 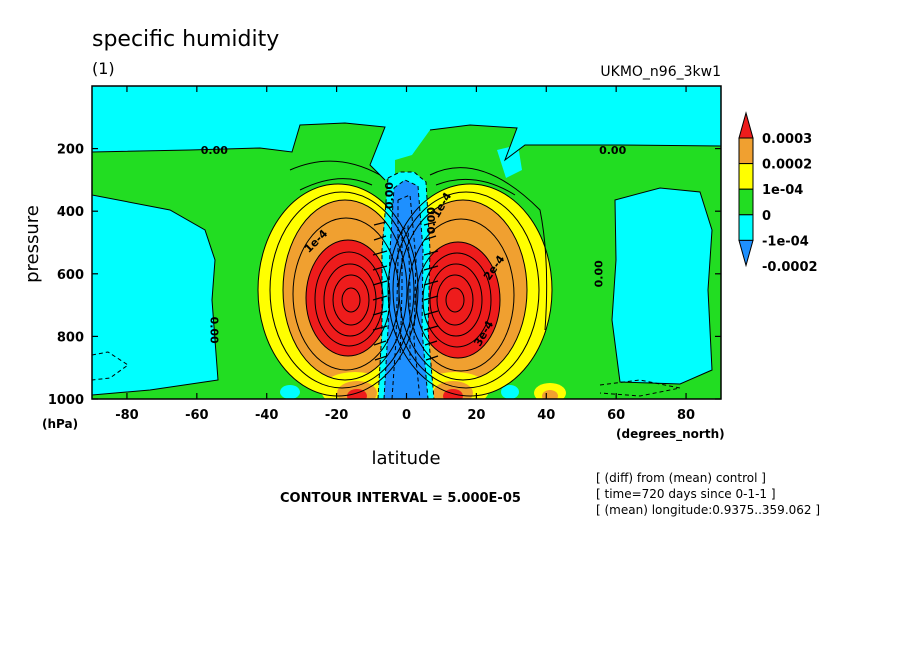 I want to click on note-time: [ time=720 days since 0-1-1 ], so click(x=686, y=494).